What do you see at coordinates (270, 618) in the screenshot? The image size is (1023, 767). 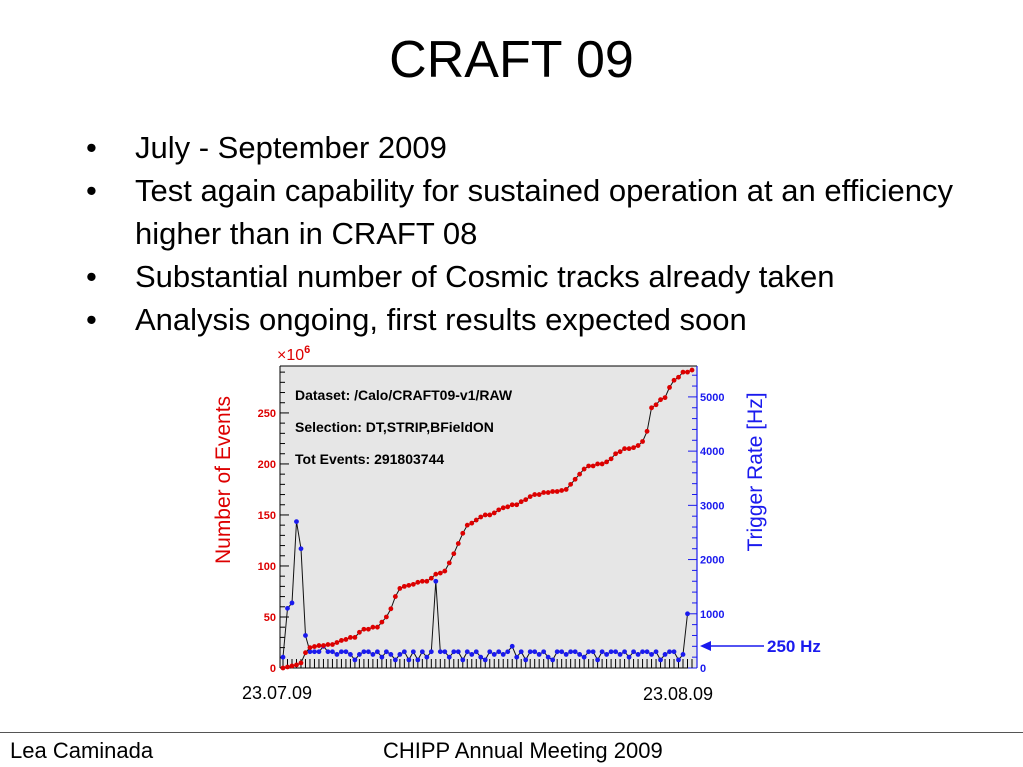 I see `left-tick-label: 50` at bounding box center [270, 618].